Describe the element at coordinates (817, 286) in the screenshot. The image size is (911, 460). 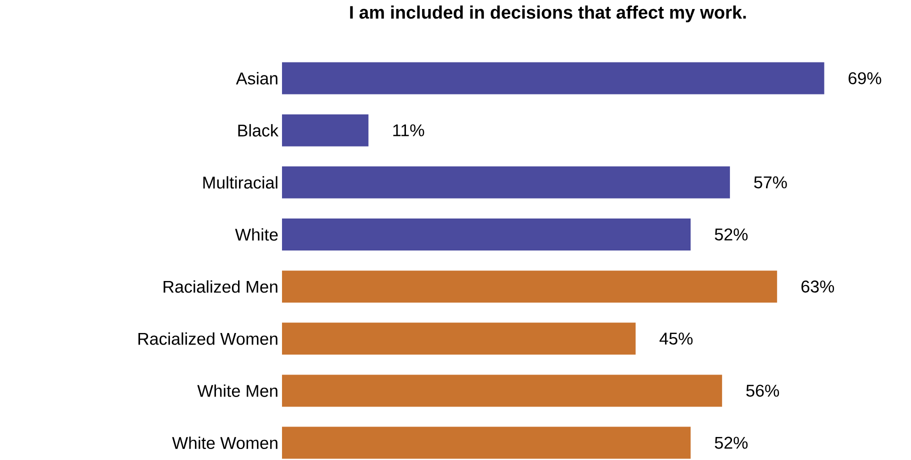
I see `data-label: 63%` at that location.